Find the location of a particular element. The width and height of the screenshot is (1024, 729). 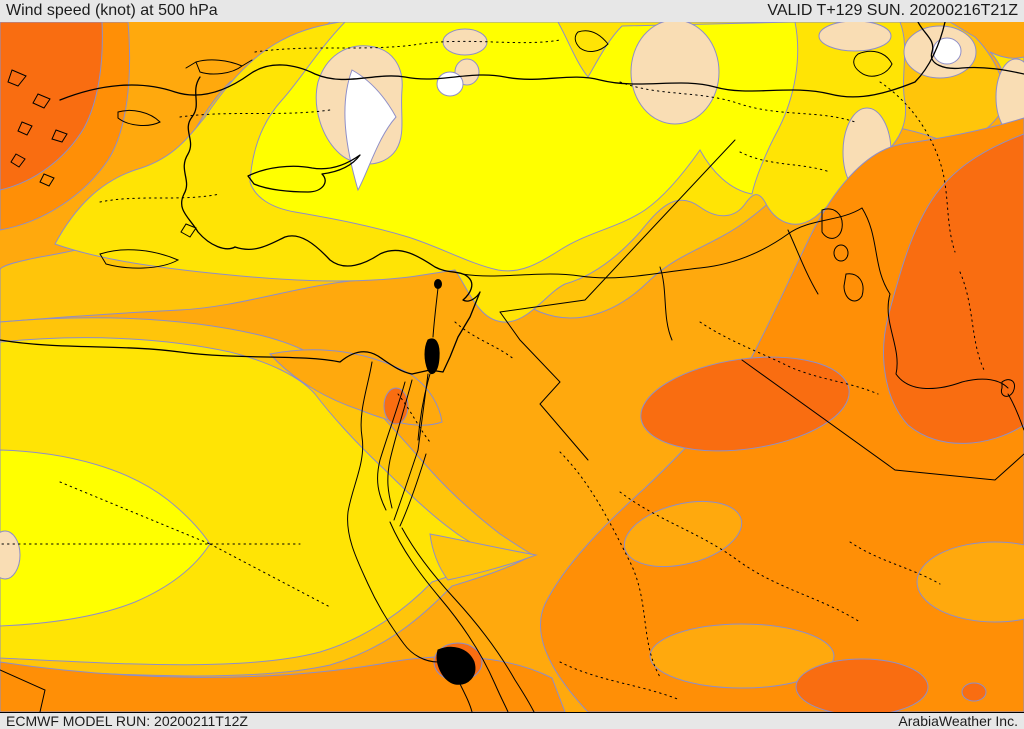

red-sea-east-coast is located at coordinates (468, 619).